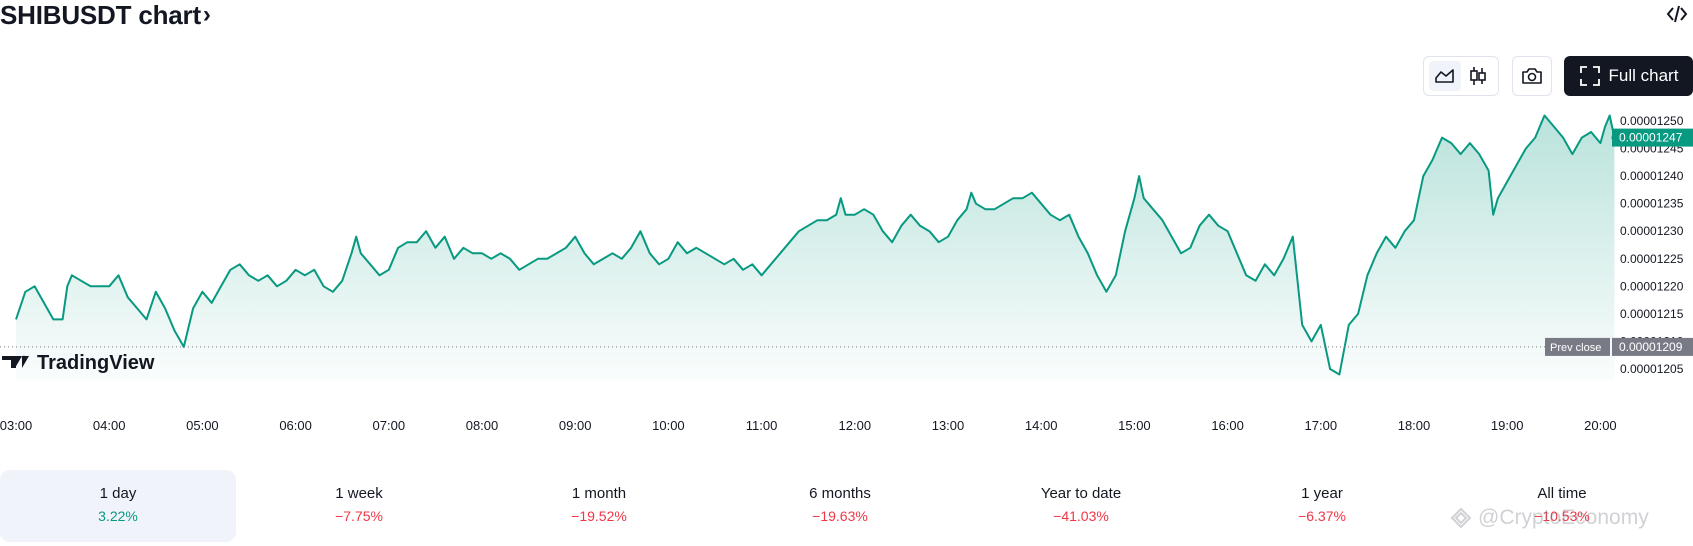 Image resolution: width=1693 pixels, height=546 pixels. I want to click on period-change-value: −7.75%, so click(359, 516).